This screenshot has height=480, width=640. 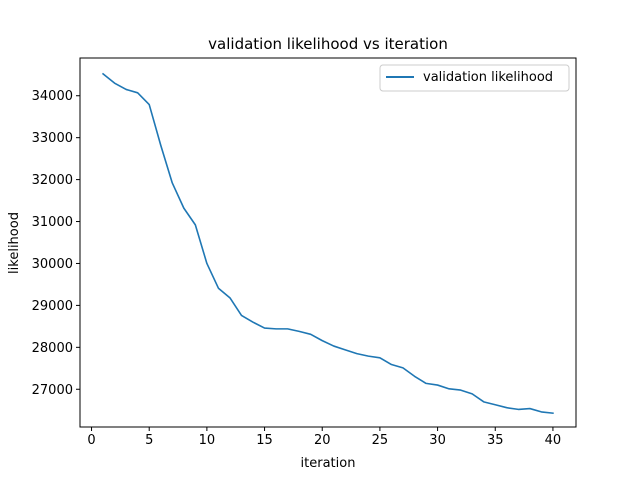 What do you see at coordinates (553, 440) in the screenshot?
I see `x-tick-label: 40` at bounding box center [553, 440].